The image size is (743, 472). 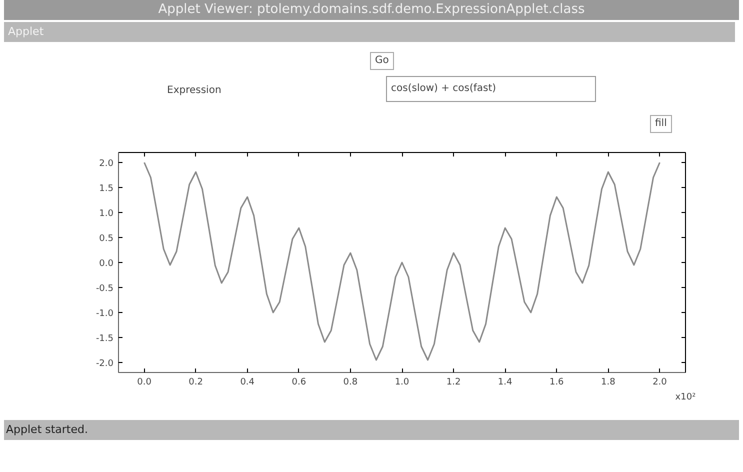 I want to click on text: Go, so click(x=382, y=61).